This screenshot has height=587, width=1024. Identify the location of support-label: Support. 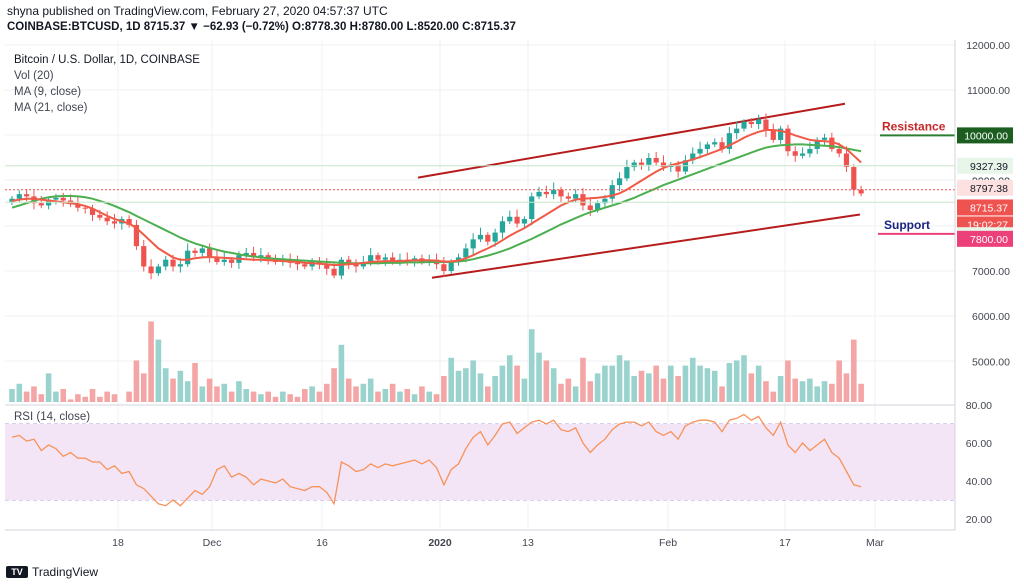
(907, 225).